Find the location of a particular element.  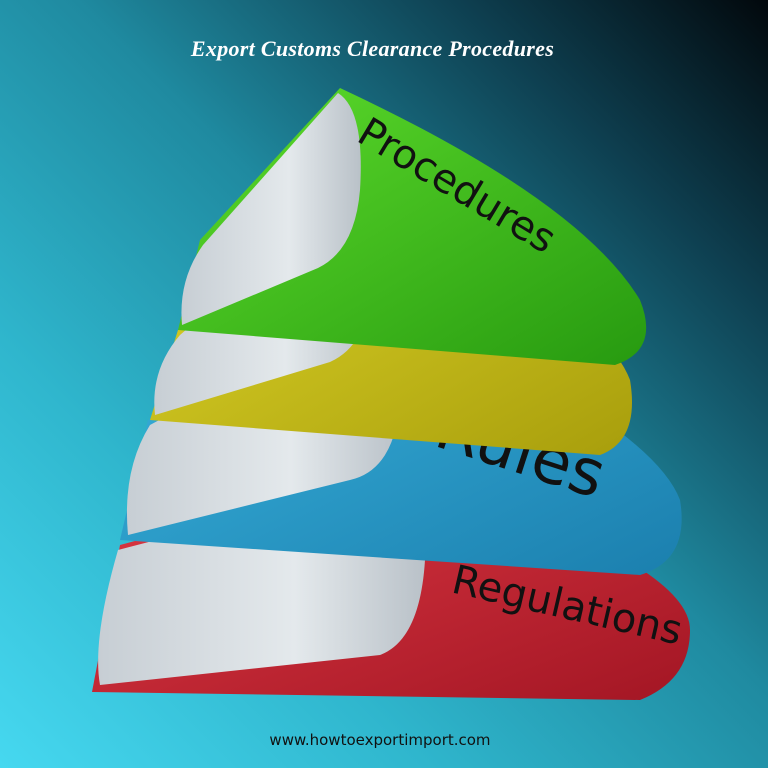

website-url: www.howtoexportimport.com is located at coordinates (380, 740).